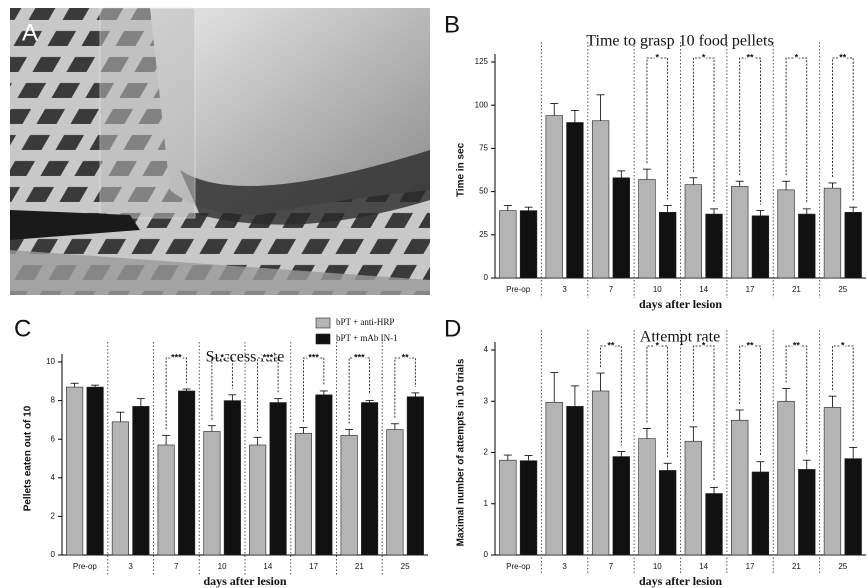 The width and height of the screenshot is (868, 588). Describe the element at coordinates (28, 458) in the screenshot. I see `y-axis-label: Pellets eaten out of 10` at that location.